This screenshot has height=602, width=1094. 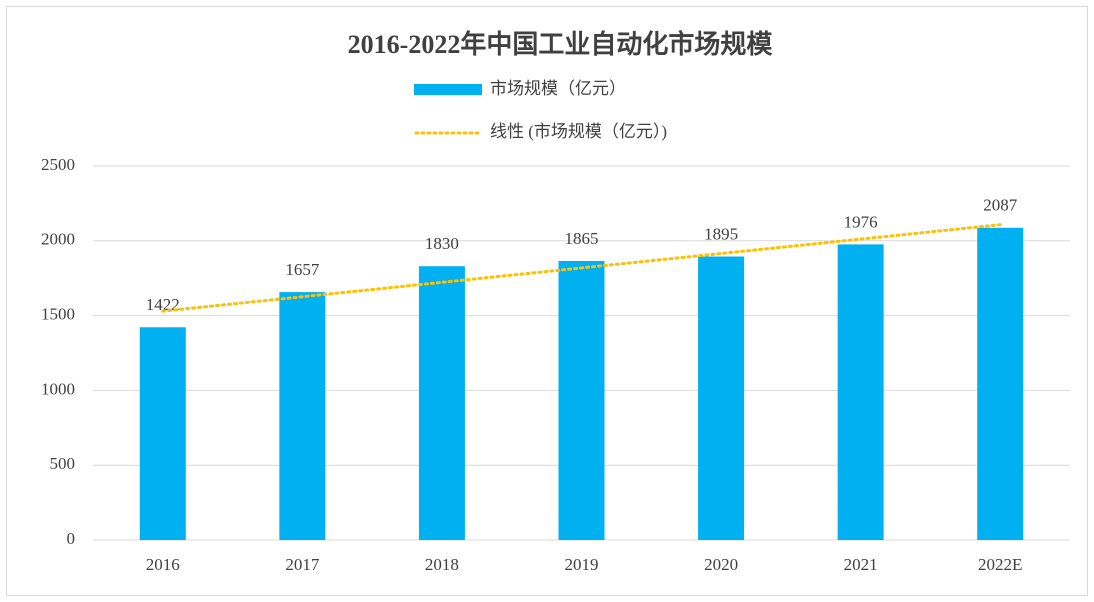 I want to click on x-tick-label: 2021, so click(x=861, y=564).